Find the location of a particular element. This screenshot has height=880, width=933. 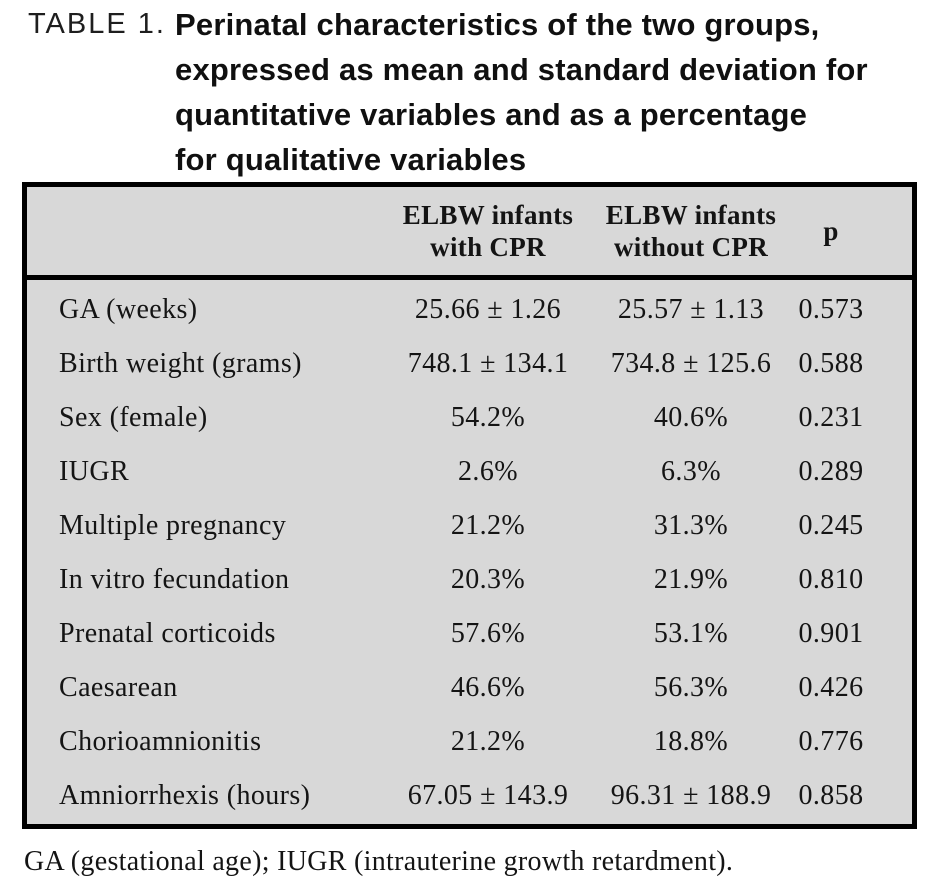

p-value: 0.776 is located at coordinates (831, 741).